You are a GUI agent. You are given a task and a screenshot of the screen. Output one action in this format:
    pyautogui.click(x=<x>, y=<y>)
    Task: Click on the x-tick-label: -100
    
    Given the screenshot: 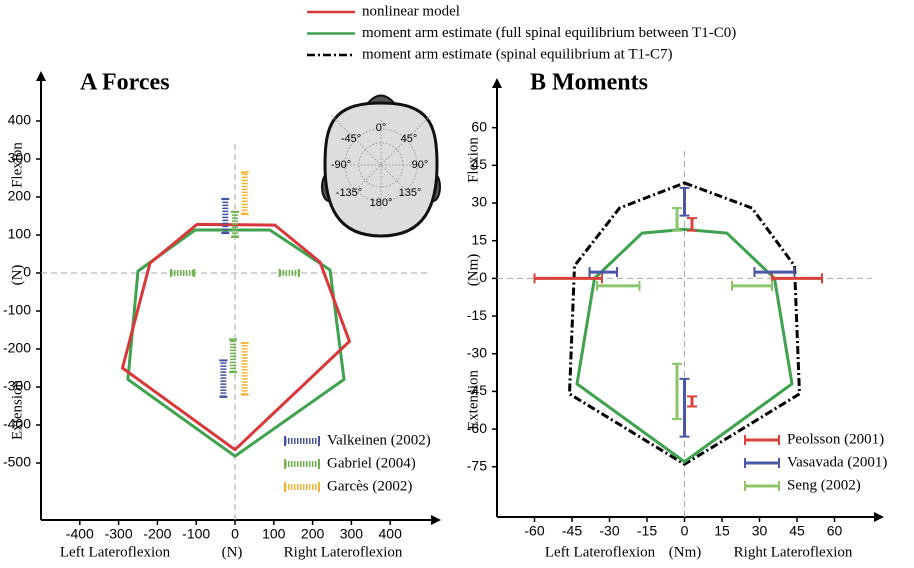 What is the action you would take?
    pyautogui.click(x=196, y=534)
    